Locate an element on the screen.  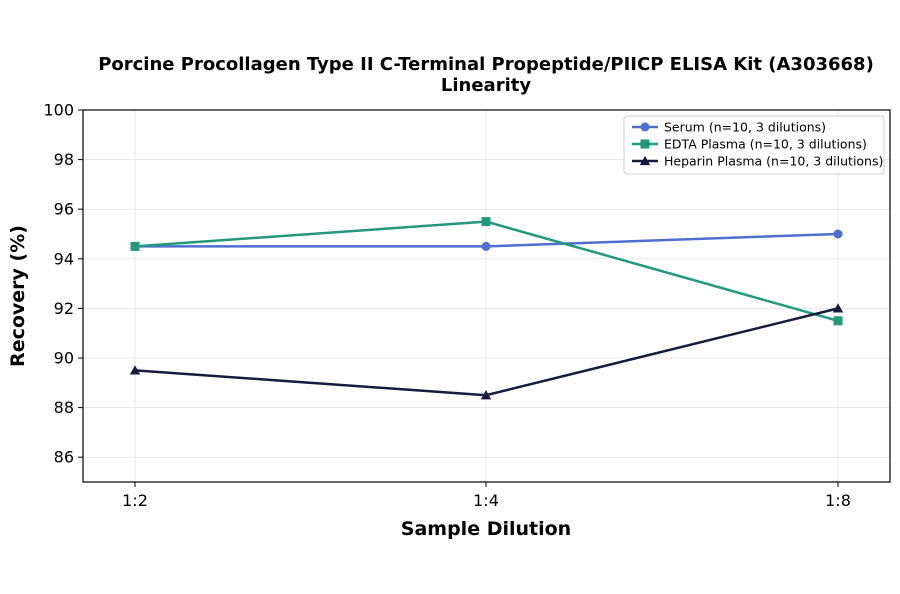
legend-frame is located at coordinates (754, 145).